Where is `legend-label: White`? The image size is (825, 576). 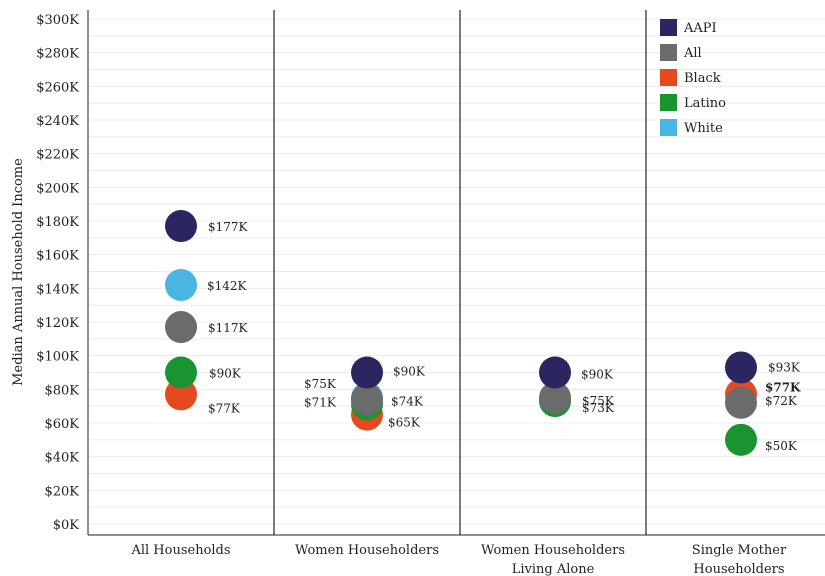
legend-label: White is located at coordinates (703, 128).